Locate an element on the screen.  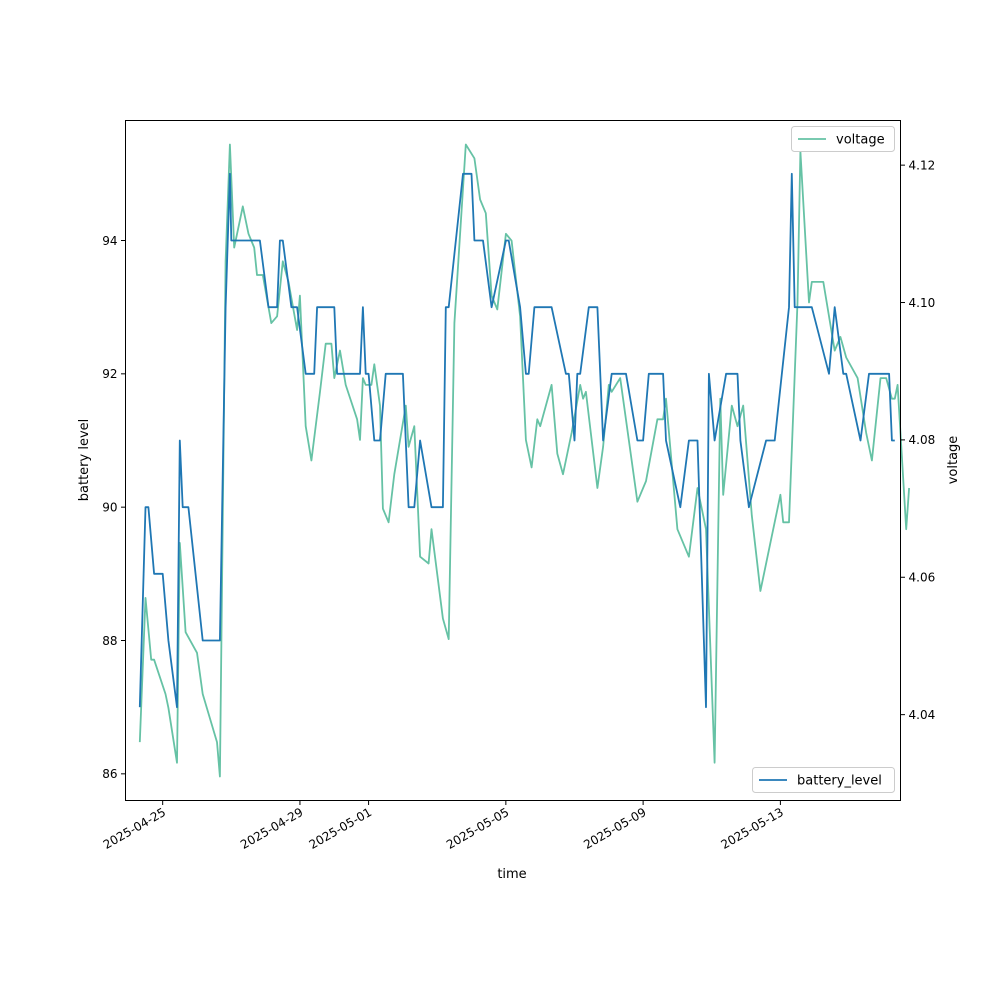
left-y-axis: 86 88 90 92 94 is located at coordinates (114, 507).